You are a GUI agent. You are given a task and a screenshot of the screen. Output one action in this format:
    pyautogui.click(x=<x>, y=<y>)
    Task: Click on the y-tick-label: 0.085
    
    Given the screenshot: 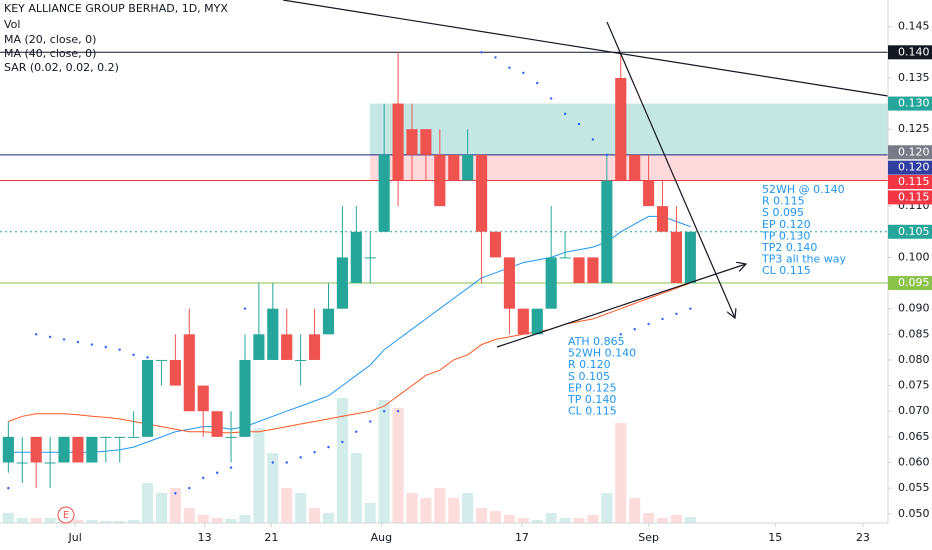 What is the action you would take?
    pyautogui.click(x=914, y=333)
    